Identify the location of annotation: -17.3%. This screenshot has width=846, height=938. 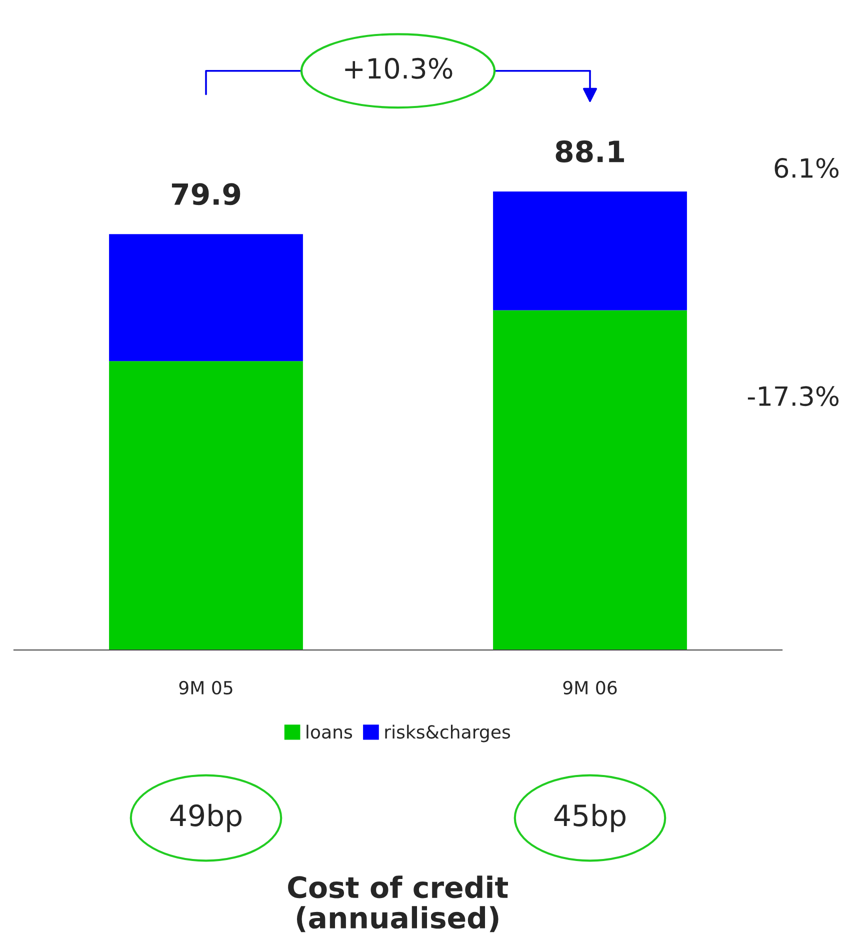
(793, 396).